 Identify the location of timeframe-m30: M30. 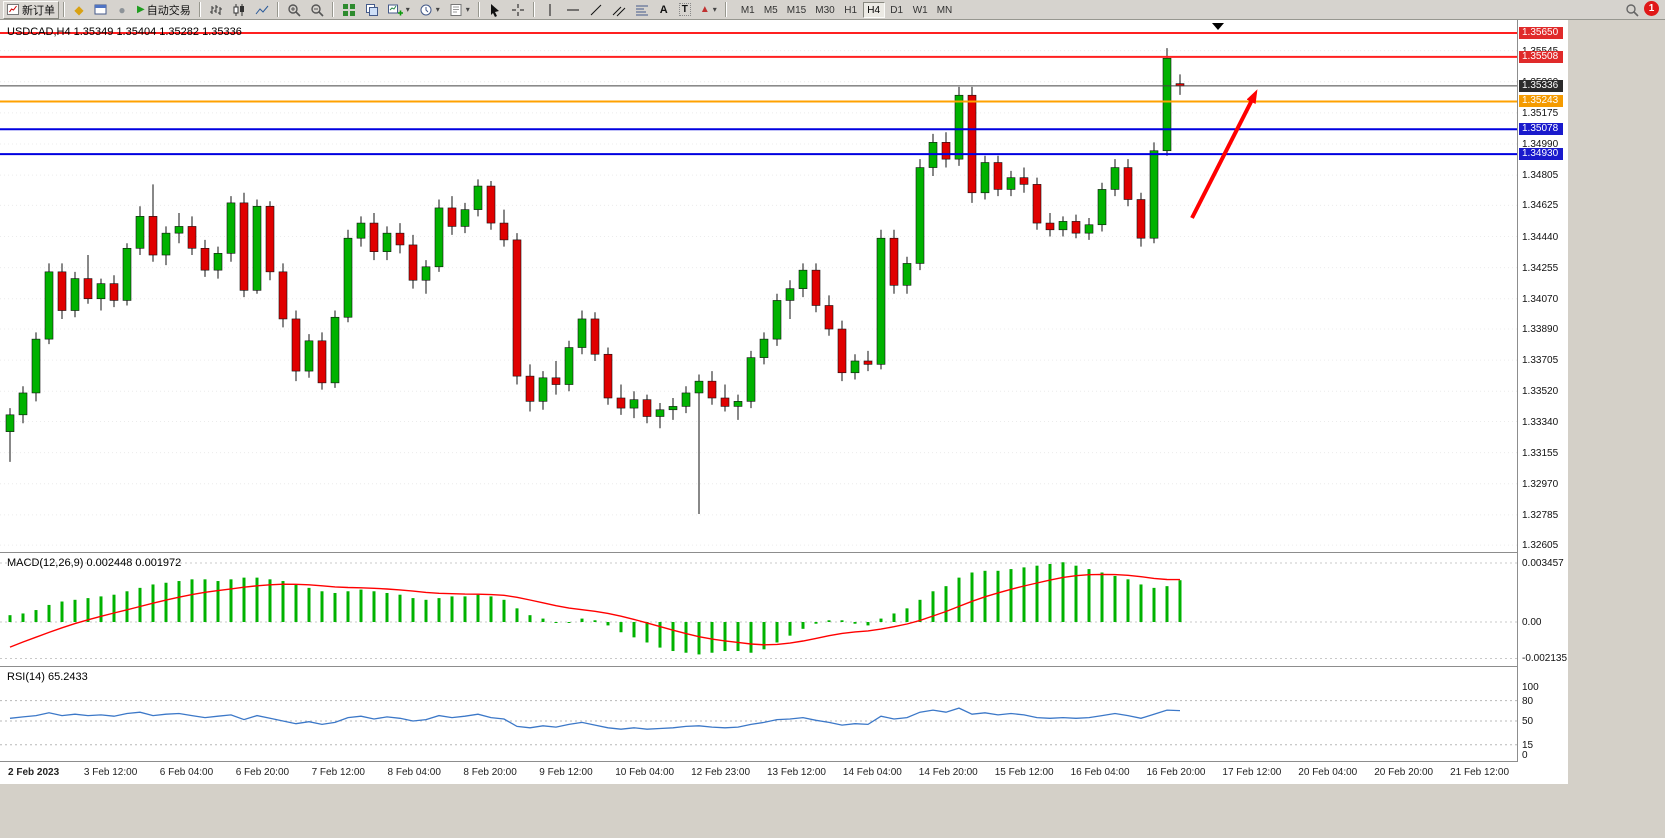
(825, 10).